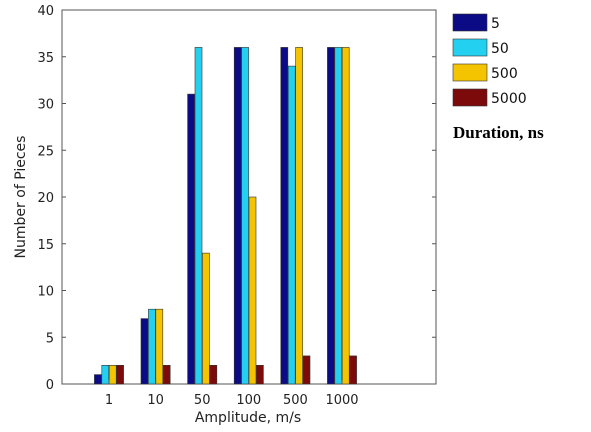  Describe the element at coordinates (45, 198) in the screenshot. I see `y-tick-label: 20` at that location.